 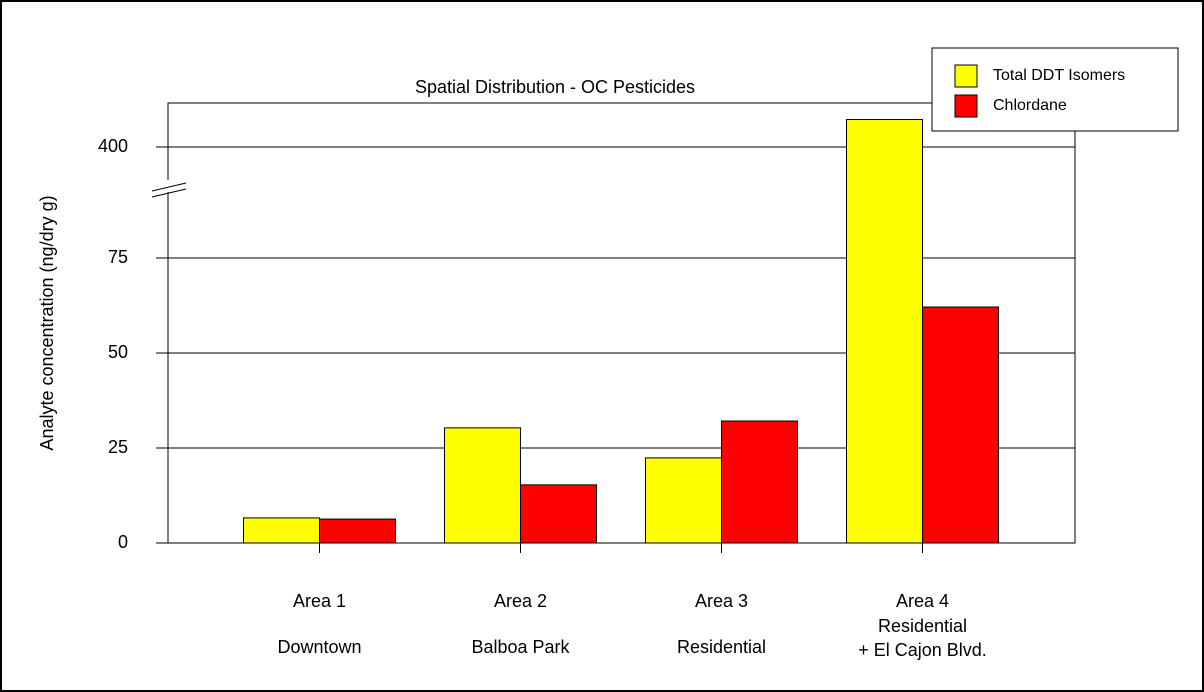 What do you see at coordinates (1059, 75) in the screenshot?
I see `legend-label: Total DDT Isomers` at bounding box center [1059, 75].